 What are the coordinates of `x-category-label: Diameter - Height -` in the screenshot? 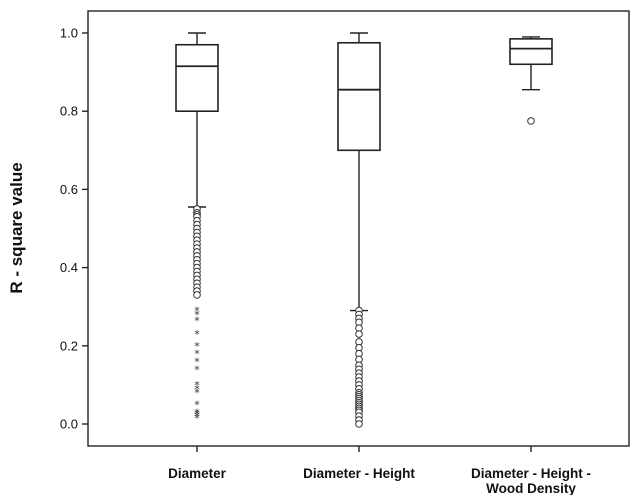 It's located at (531, 473).